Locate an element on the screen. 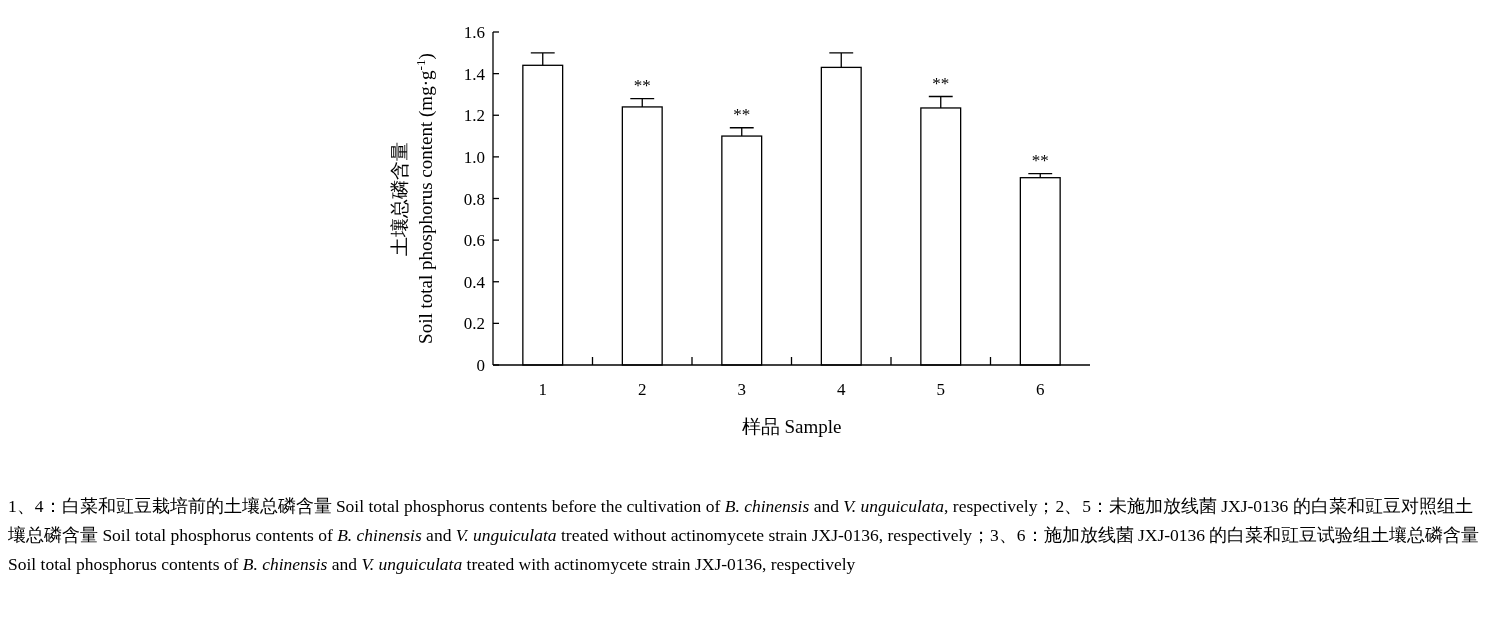 This screenshot has width=1486, height=619. y-tick-label: 0.6 is located at coordinates (474, 241).